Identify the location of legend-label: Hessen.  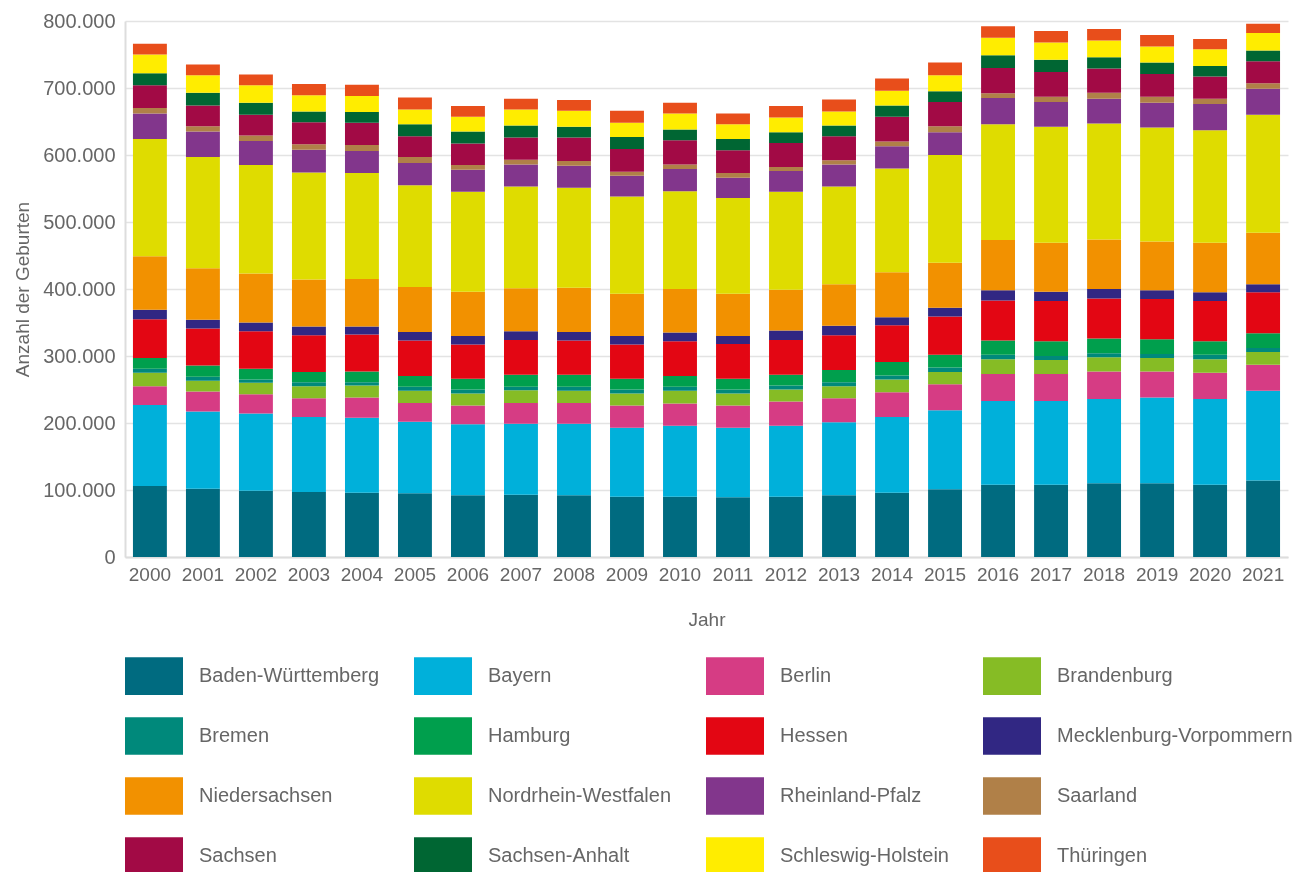
(814, 735).